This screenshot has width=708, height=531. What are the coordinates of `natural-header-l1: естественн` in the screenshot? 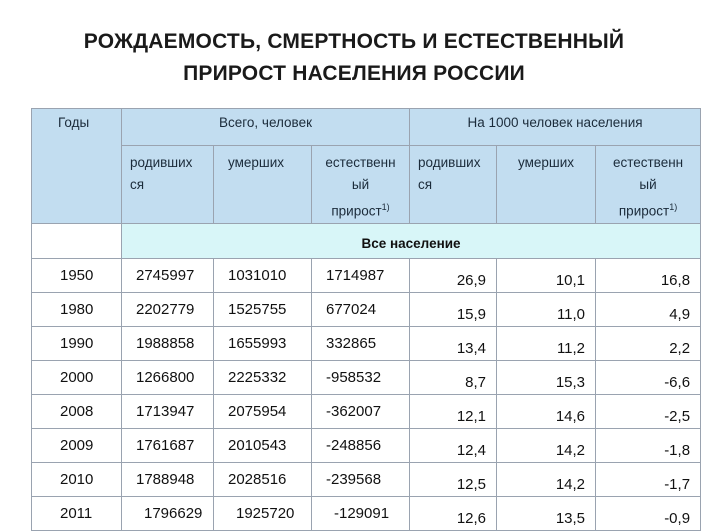 It's located at (360, 162).